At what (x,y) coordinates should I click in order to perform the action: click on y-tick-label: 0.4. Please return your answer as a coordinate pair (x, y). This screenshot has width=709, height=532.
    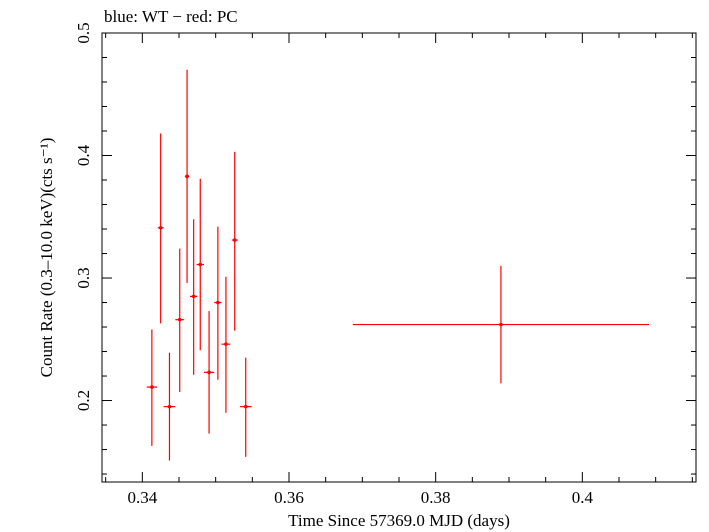
    Looking at the image, I should click on (83, 155).